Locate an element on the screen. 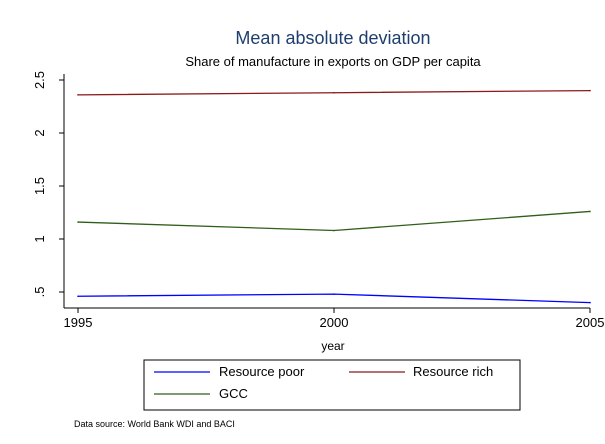 This screenshot has height=444, width=605. legend-box is located at coordinates (332, 385).